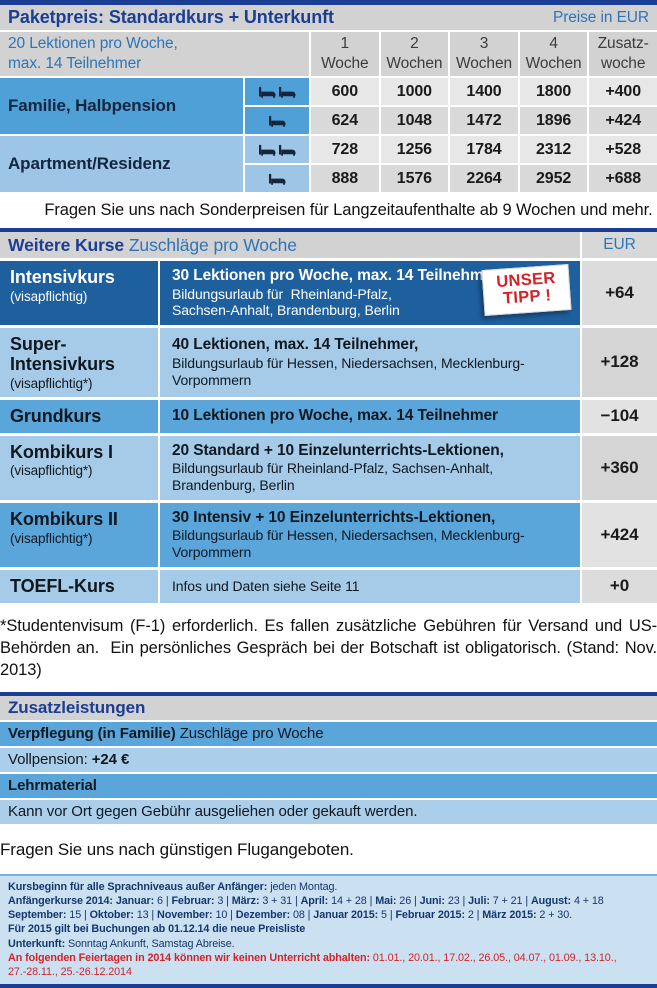  I want to click on price-cell: 1784, so click(484, 149).